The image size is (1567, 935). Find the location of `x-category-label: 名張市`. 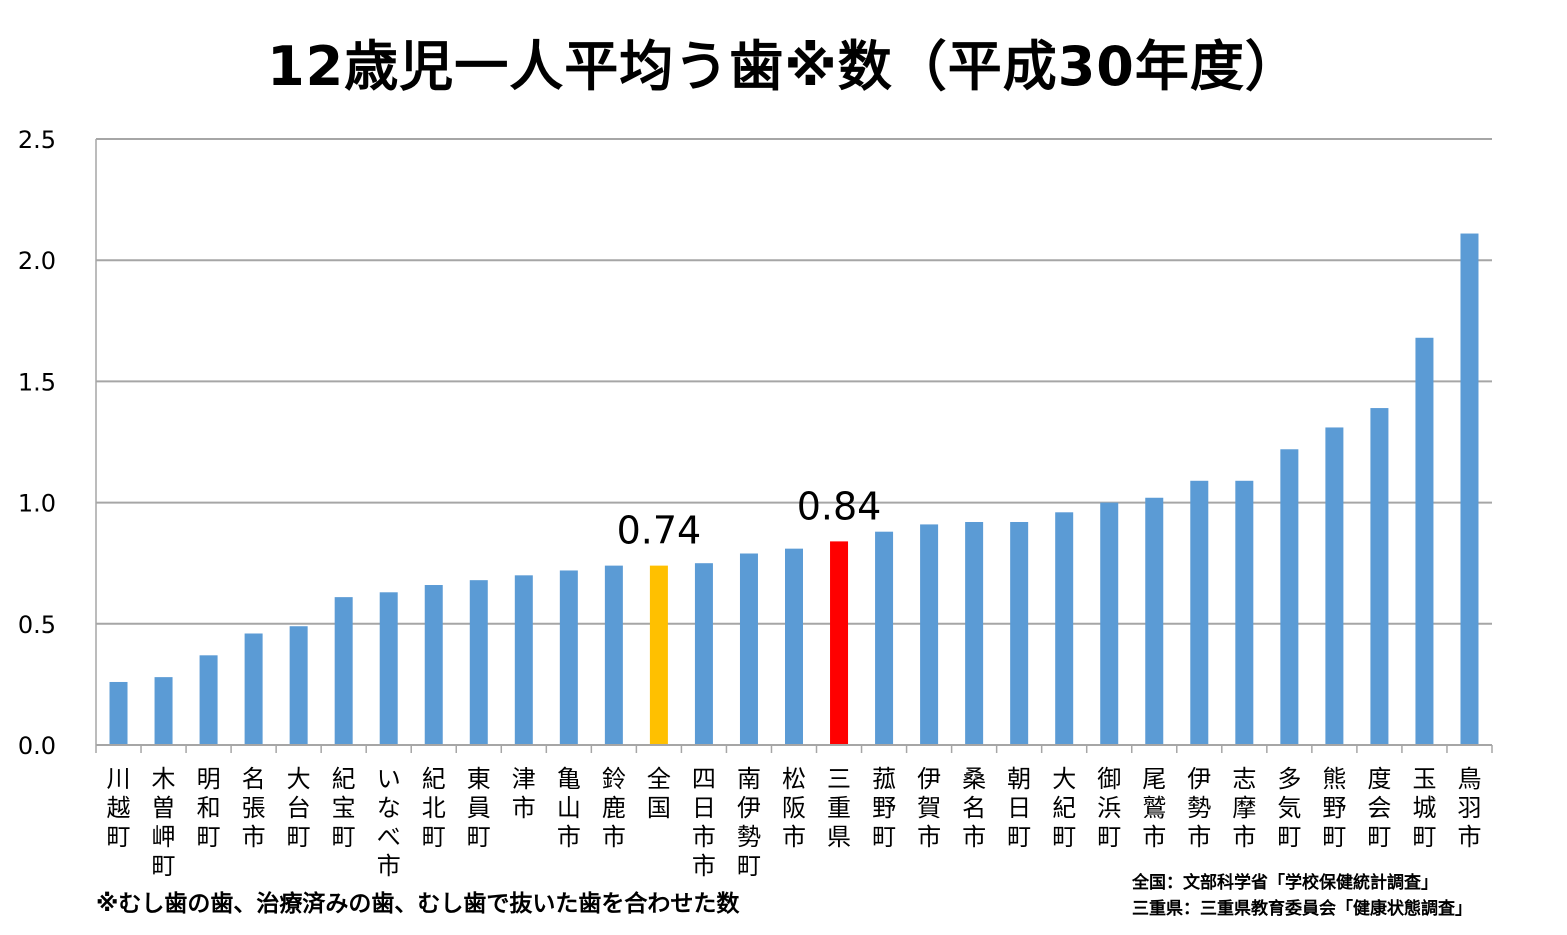

x-category-label: 名張市 is located at coordinates (254, 808).